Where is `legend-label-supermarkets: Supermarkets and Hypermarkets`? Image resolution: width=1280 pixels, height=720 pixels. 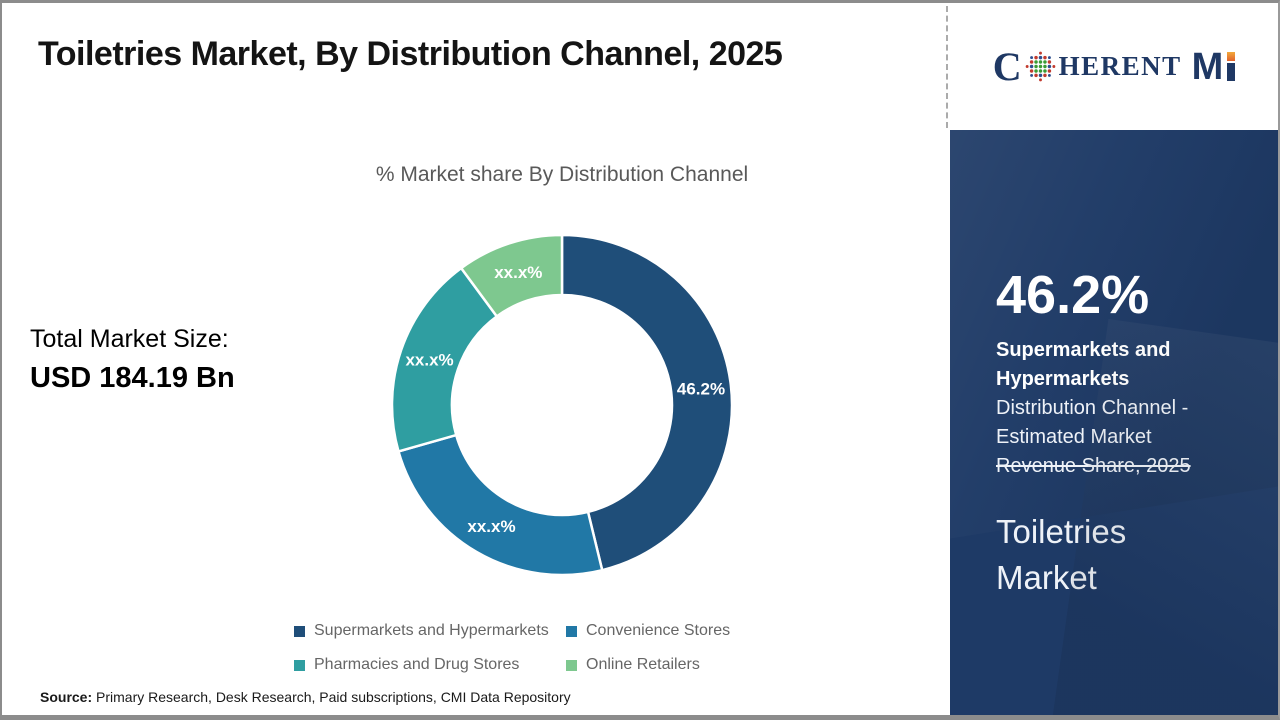
legend-label-supermarkets: Supermarkets and Hypermarkets is located at coordinates (431, 630).